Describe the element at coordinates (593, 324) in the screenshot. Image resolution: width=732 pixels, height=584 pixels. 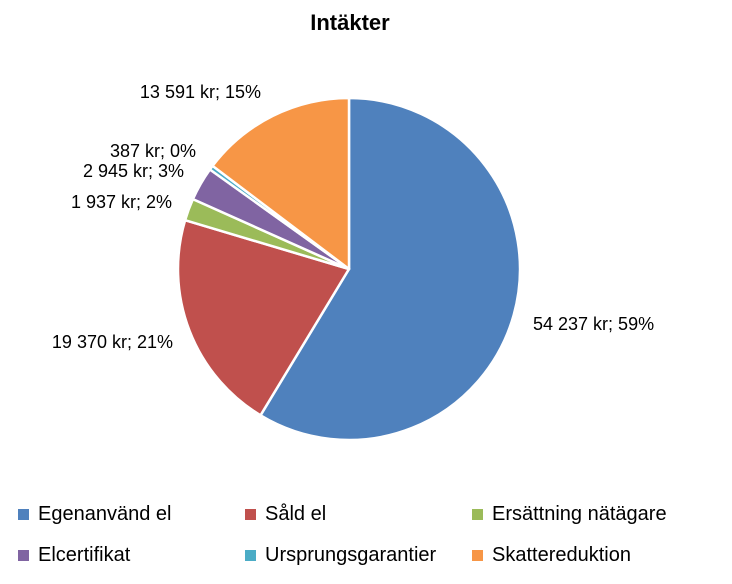
I see `data-label: 54 237 kr; 59%` at that location.